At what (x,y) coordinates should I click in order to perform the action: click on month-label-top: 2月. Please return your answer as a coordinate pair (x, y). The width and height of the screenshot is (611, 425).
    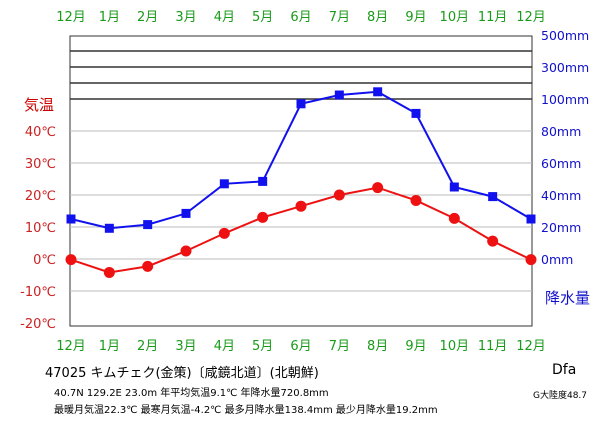
    Looking at the image, I should click on (147, 17).